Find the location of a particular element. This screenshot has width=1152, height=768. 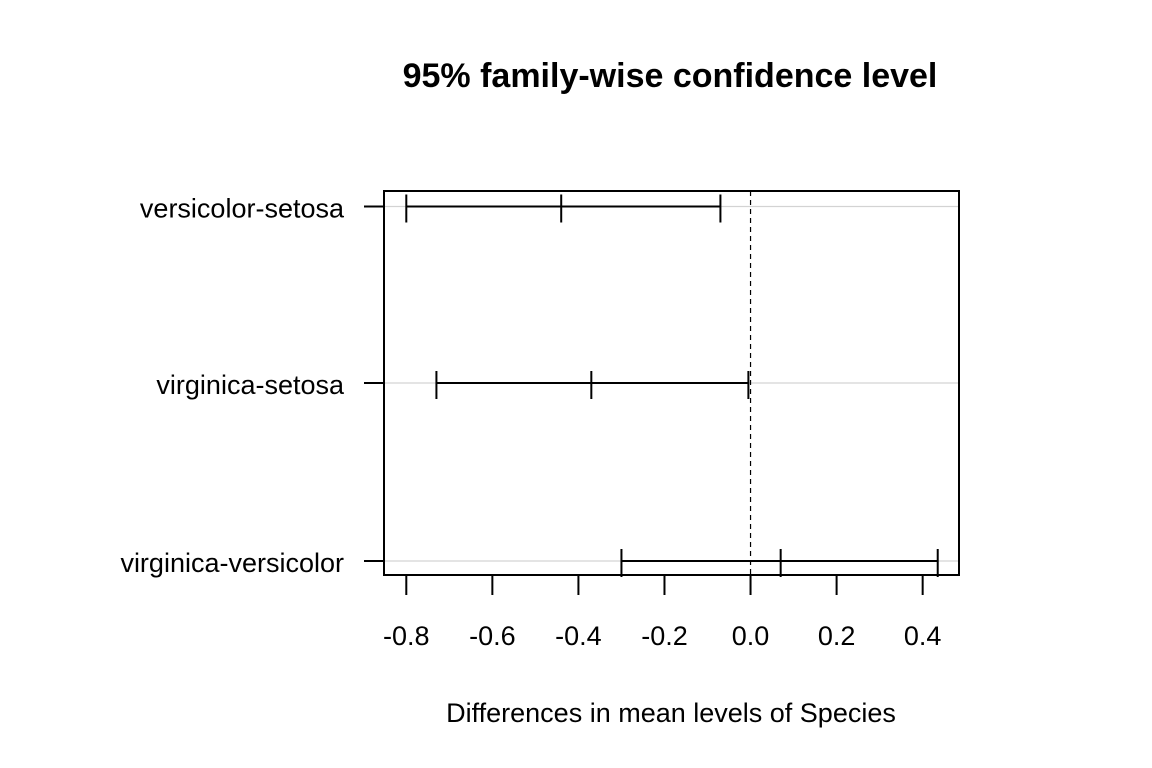

chart-title: 95% family-wise confidence level is located at coordinates (670, 76).